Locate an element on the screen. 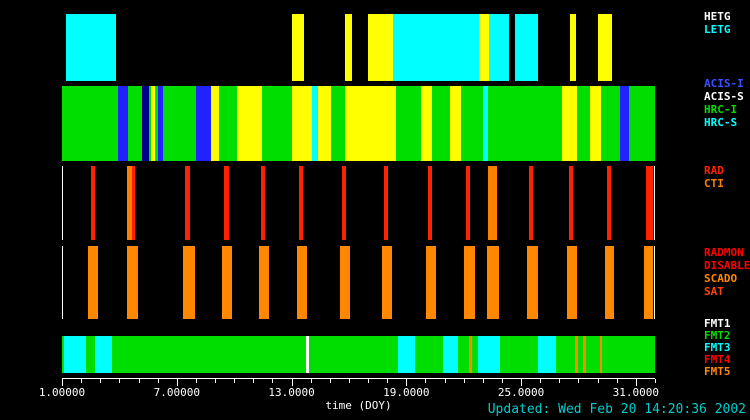 This screenshot has width=750, height=420. band-labels-radmon: RADMONDISABLEDSCADOSAT is located at coordinates (727, 272).